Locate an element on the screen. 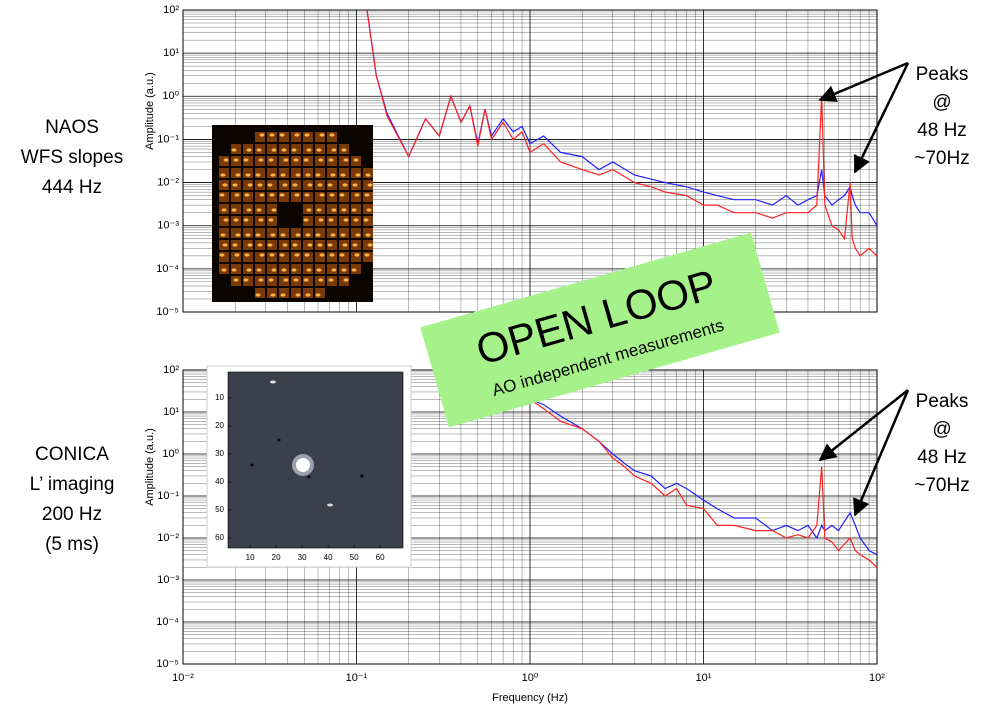 This screenshot has height=711, width=990. x-tick-label: 10² is located at coordinates (877, 678).